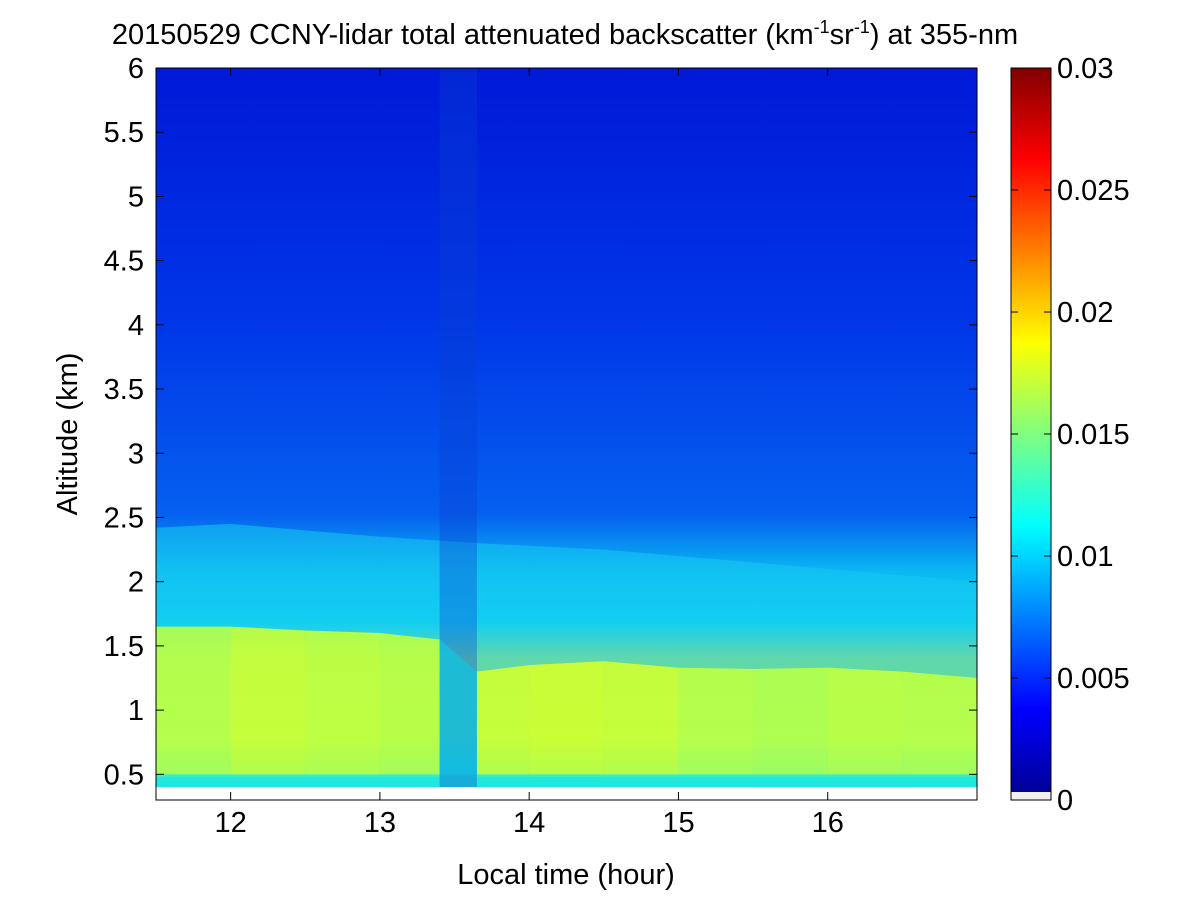  I want to click on colorbar-axis: 0 0.005 0.01 0.015 0.02 0.025 0.03, so click(1070, 435).